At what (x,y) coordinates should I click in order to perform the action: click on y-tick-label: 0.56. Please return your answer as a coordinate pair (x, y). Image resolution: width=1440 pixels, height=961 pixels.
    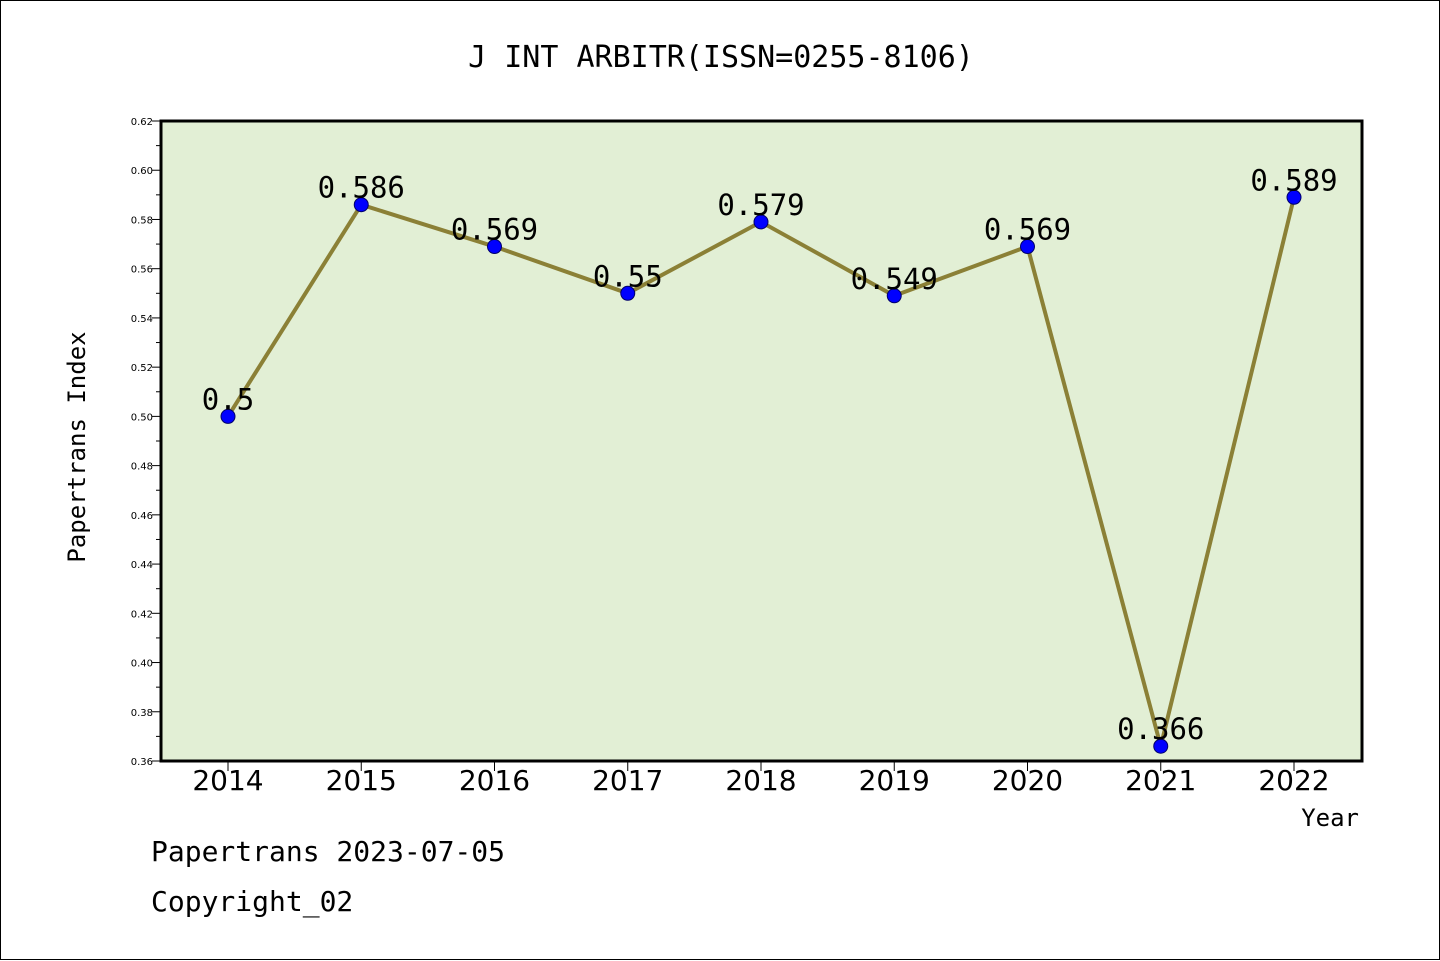
    Looking at the image, I should click on (142, 270).